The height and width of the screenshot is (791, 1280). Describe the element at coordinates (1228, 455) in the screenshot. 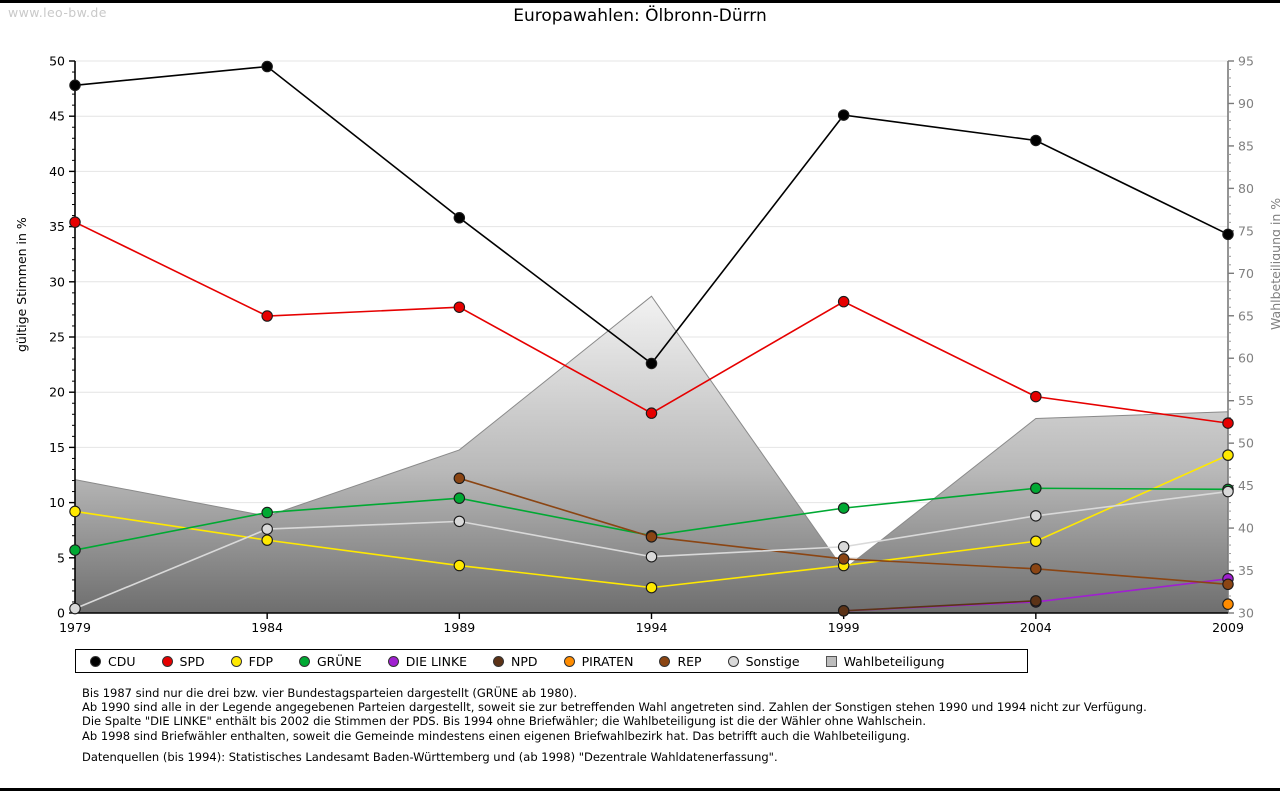

I see `datapoint-fdp-2009` at that location.